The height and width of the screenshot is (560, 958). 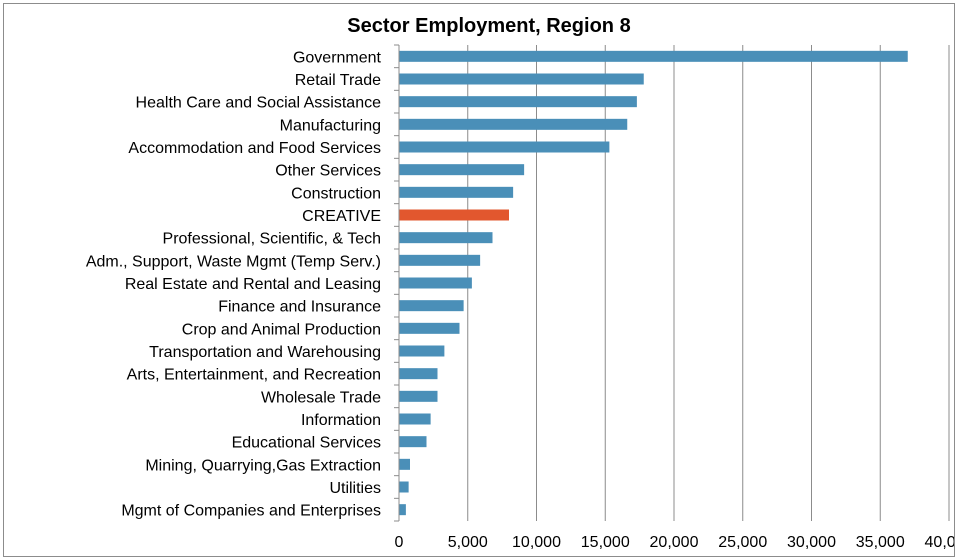 I want to click on x-tick-label: 30,000, so click(x=811, y=542).